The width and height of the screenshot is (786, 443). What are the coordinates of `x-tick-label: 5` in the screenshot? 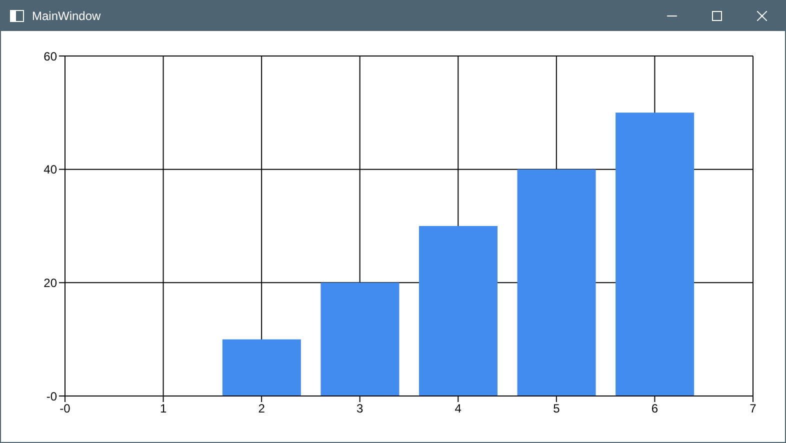 It's located at (556, 409).